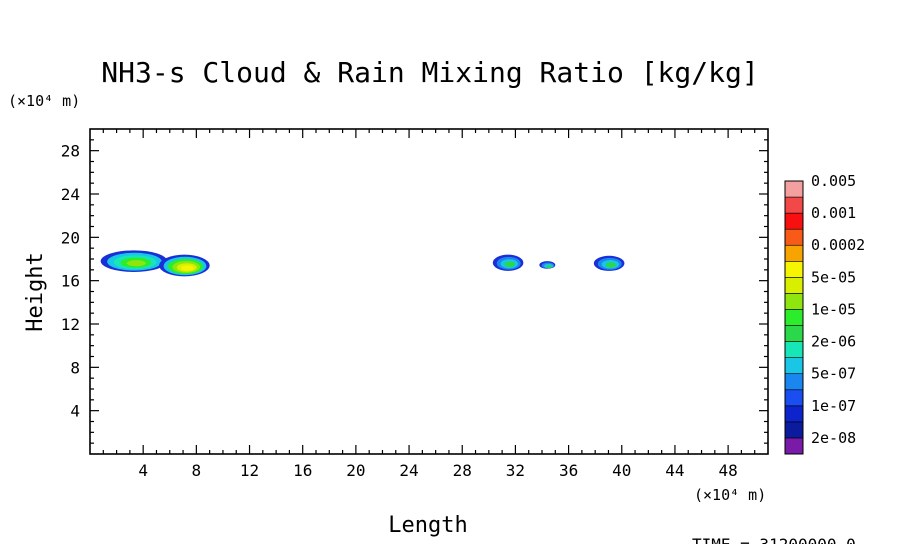 The image size is (904, 544). I want to click on x-tick-label: 36, so click(568, 470).